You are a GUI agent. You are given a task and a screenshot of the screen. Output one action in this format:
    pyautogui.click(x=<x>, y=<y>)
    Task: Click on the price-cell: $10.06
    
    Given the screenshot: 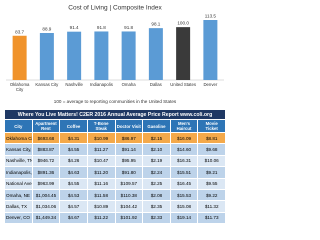 What is the action you would take?
    pyautogui.click(x=211, y=161)
    